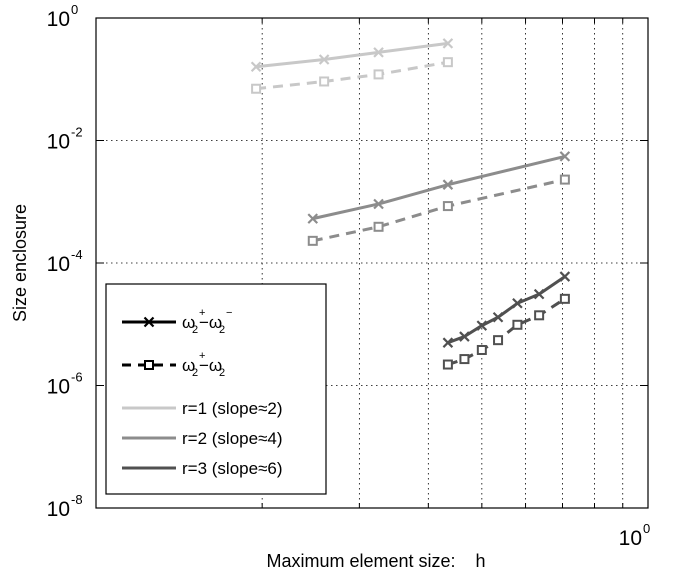 The image size is (675, 578). I want to click on legend-box, so click(216, 389).